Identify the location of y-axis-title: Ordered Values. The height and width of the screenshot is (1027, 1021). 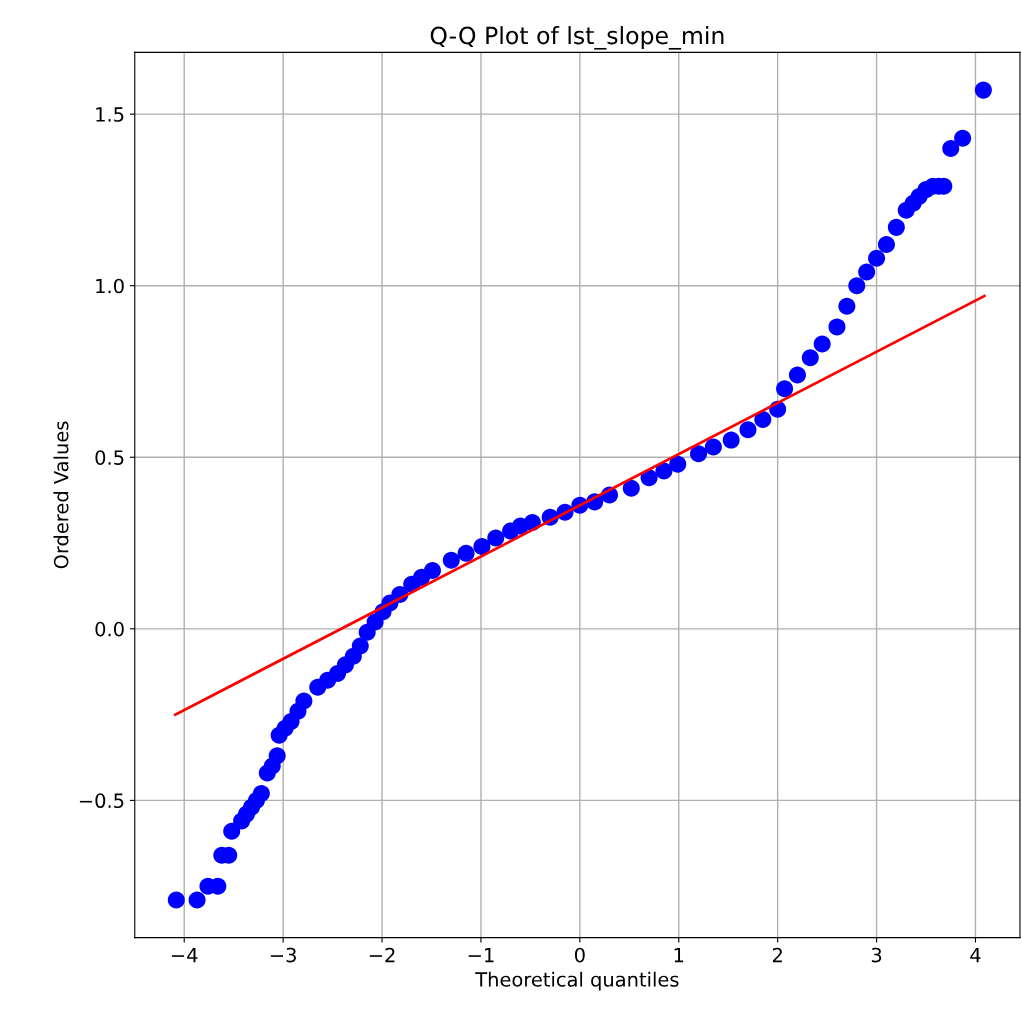
(61, 495).